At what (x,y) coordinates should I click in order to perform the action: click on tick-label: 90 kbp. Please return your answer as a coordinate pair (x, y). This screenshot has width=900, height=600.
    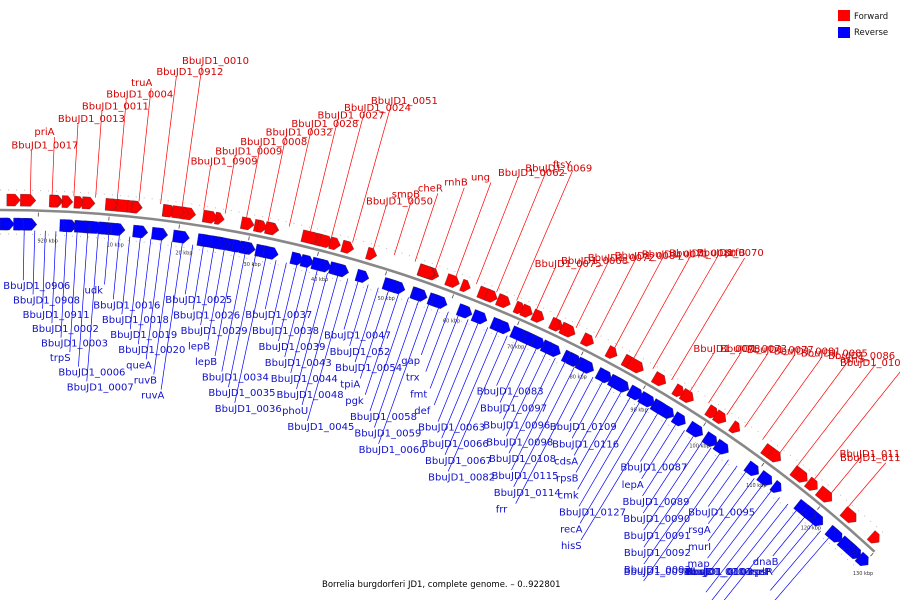
    Looking at the image, I should click on (638, 410).